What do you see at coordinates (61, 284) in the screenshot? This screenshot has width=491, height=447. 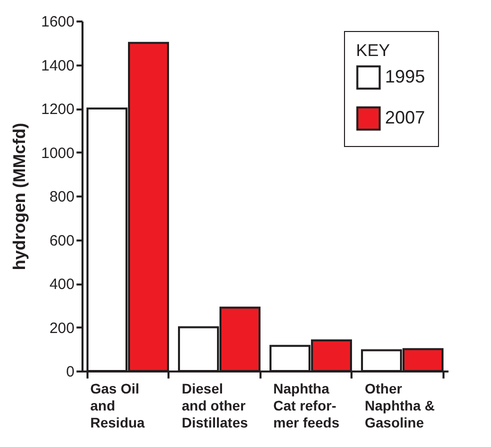 I see `y-tick-label: 400` at bounding box center [61, 284].